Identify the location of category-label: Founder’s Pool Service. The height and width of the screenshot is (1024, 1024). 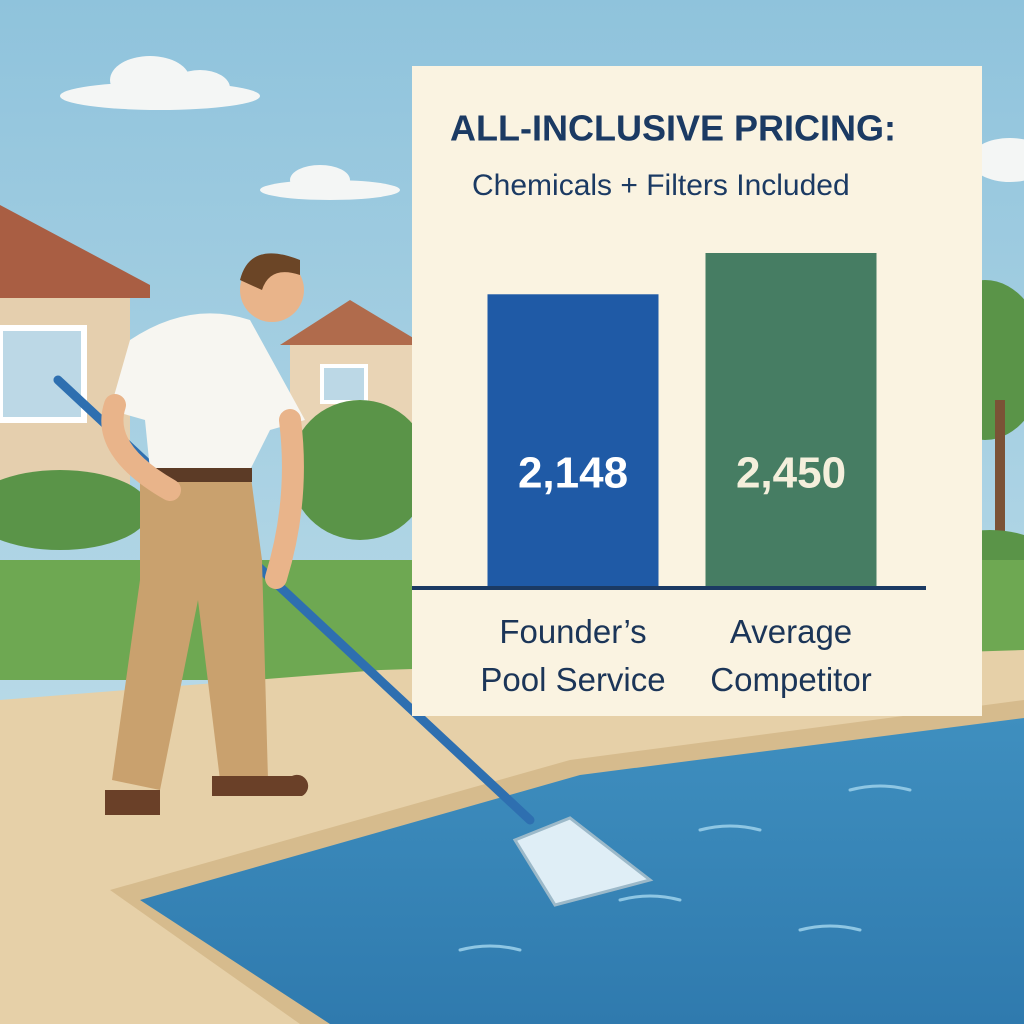
(573, 655).